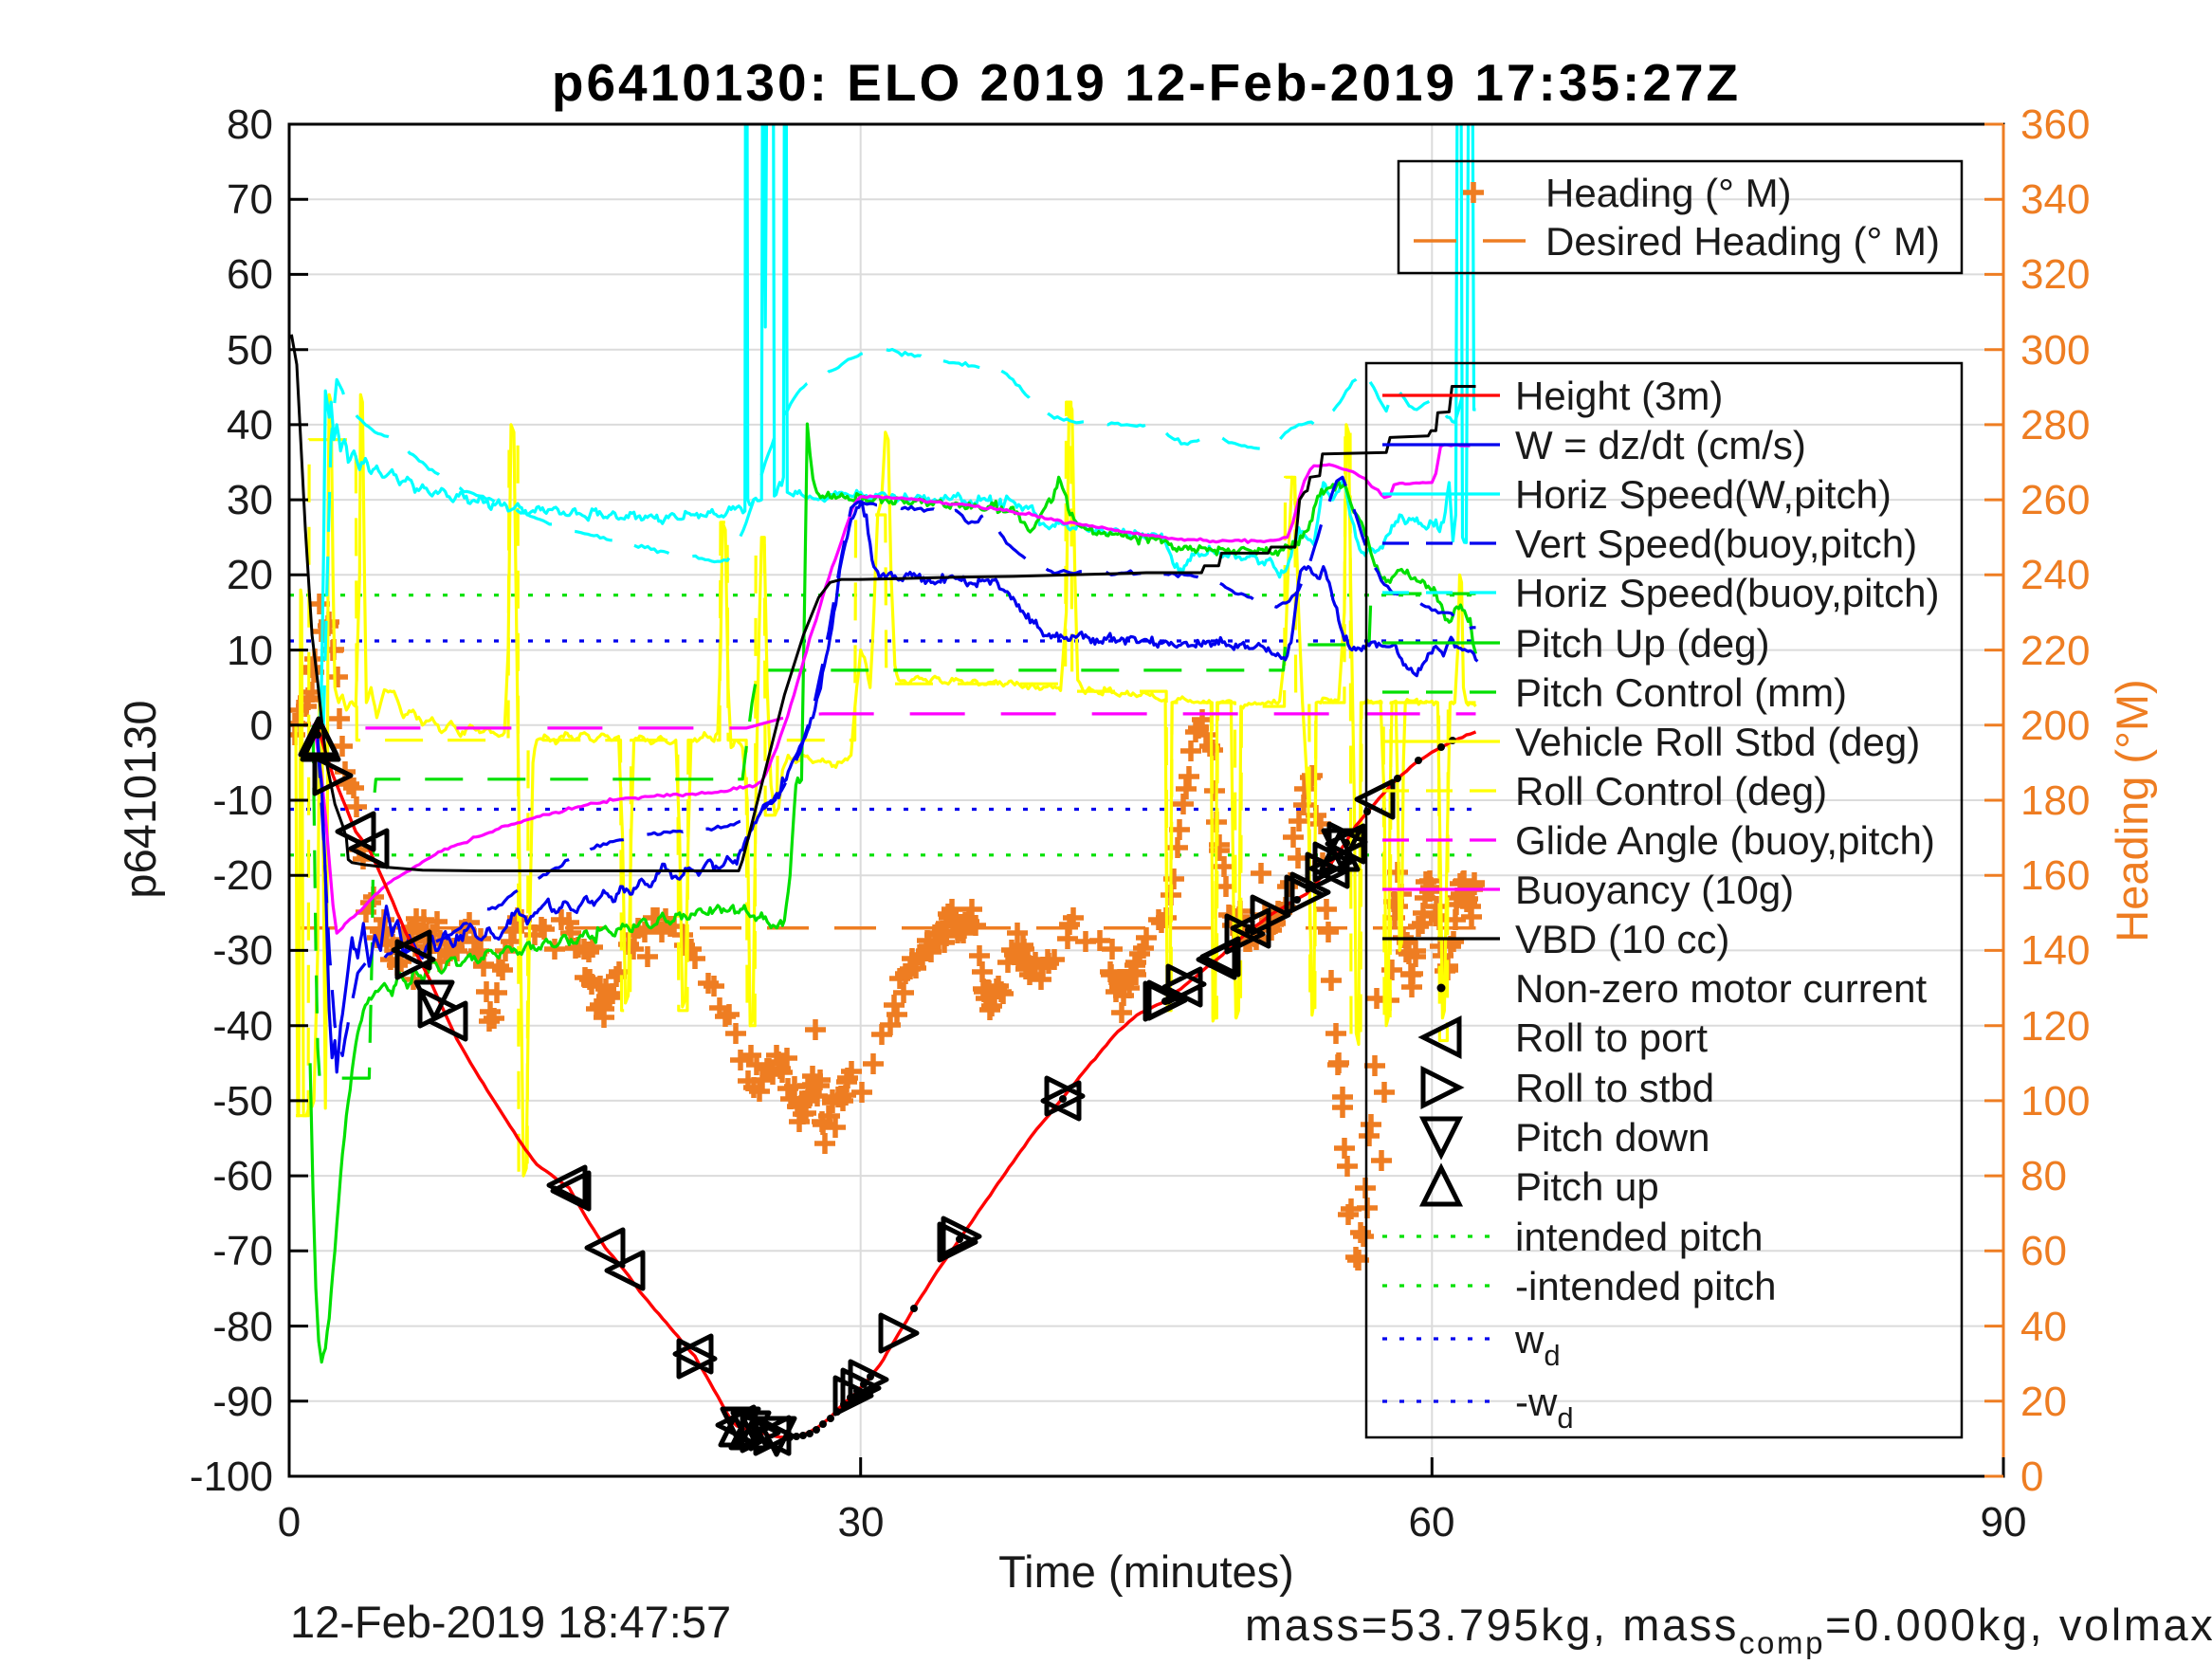 The image size is (2212, 1664). What do you see at coordinates (1742, 241) in the screenshot?
I see `svg-text: Desired Heading (° M)` at bounding box center [1742, 241].